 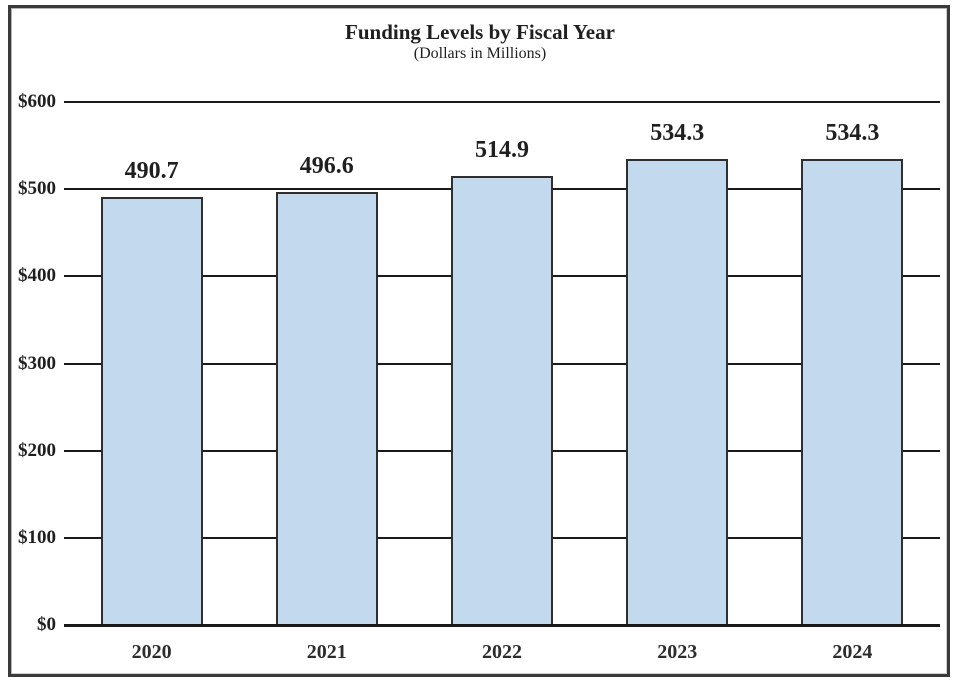 What do you see at coordinates (37, 363) in the screenshot?
I see `y-tick-label: $300` at bounding box center [37, 363].